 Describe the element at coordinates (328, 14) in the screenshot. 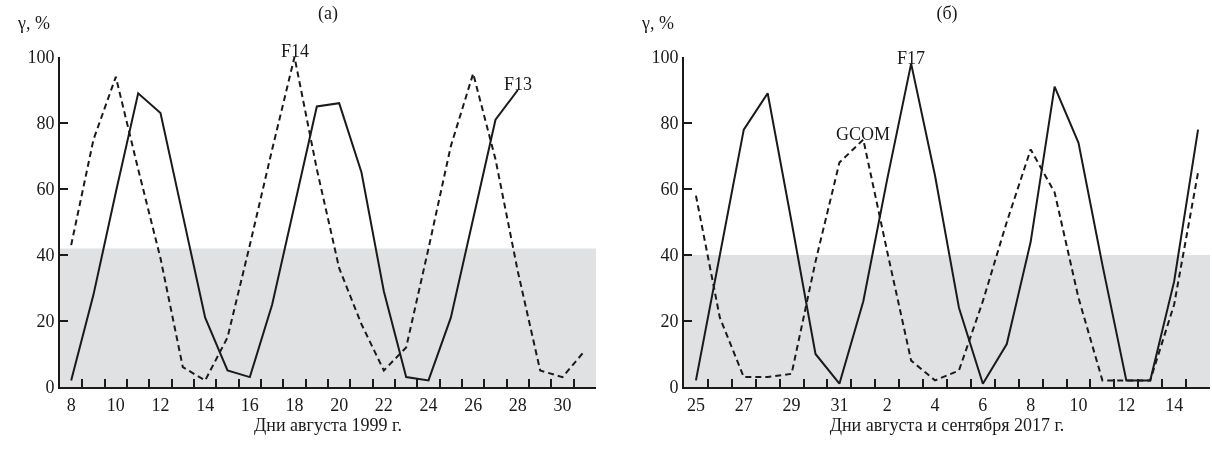

I see `chart-title: (а)` at that location.